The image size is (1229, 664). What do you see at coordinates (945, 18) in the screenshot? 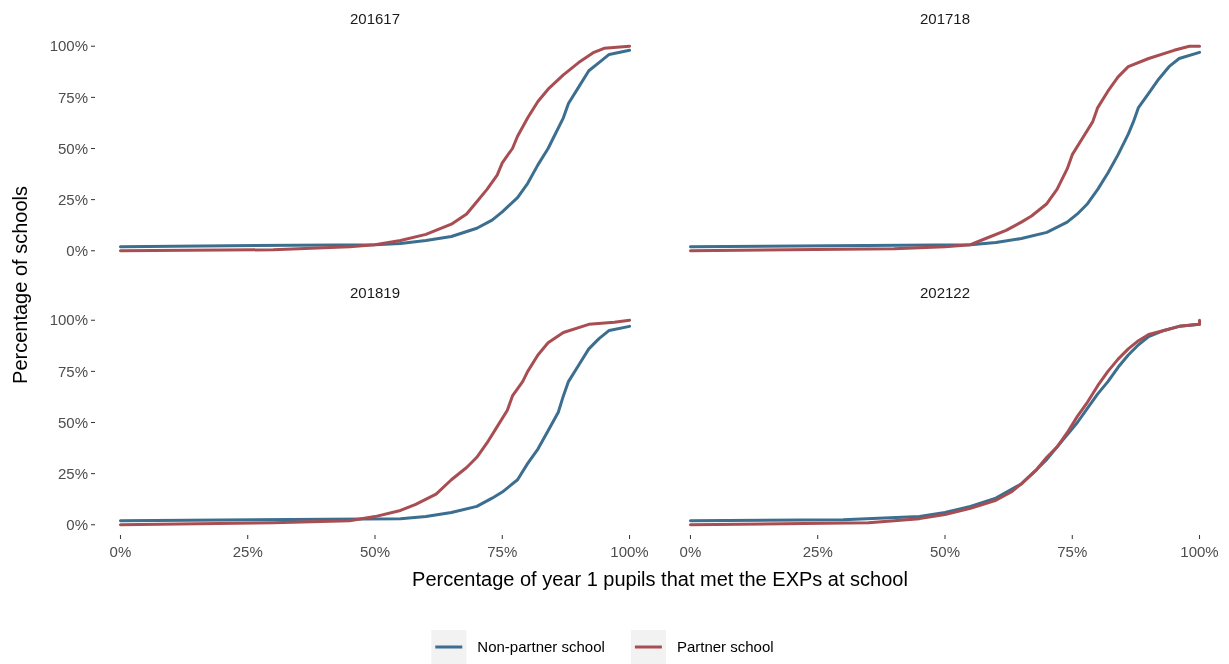
I see `chart-title: 201718` at bounding box center [945, 18].